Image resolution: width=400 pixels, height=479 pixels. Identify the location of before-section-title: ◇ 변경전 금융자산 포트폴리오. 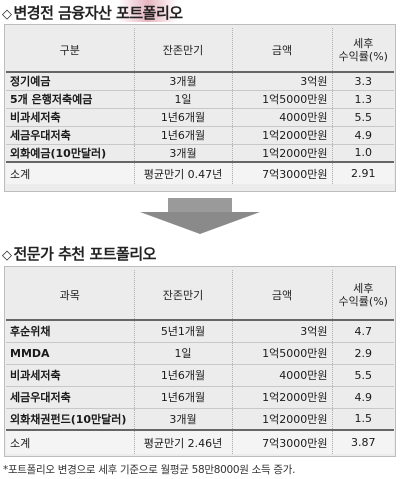
(92, 13).